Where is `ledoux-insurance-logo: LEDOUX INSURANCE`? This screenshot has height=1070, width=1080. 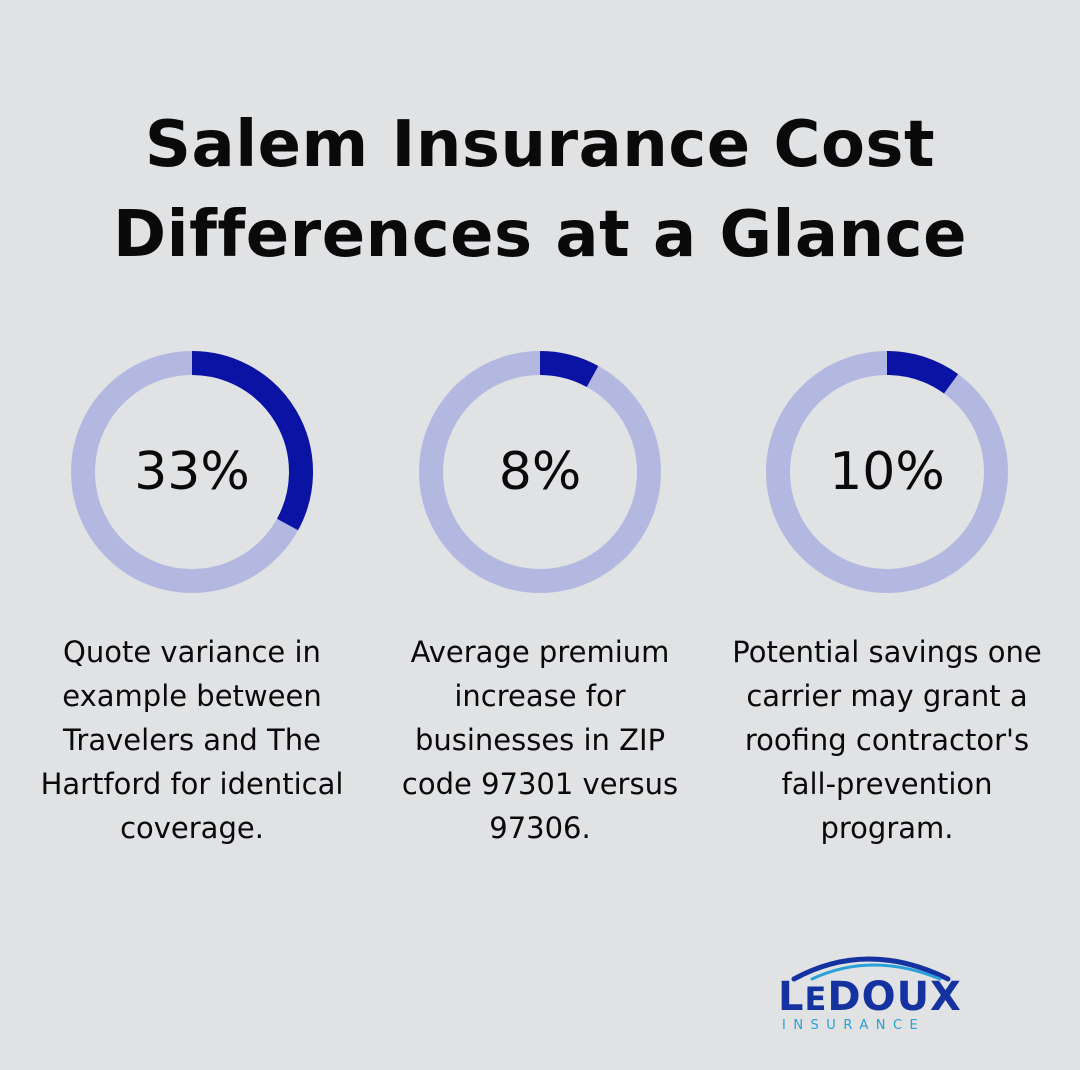
ledoux-insurance-logo: LEDOUX INSURANCE is located at coordinates (867, 990).